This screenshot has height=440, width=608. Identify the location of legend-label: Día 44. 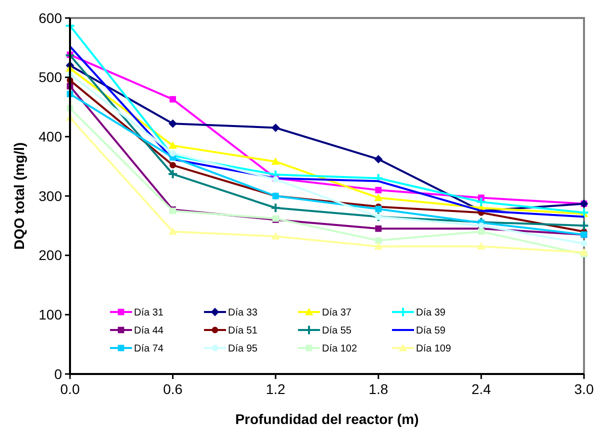
(149, 331).